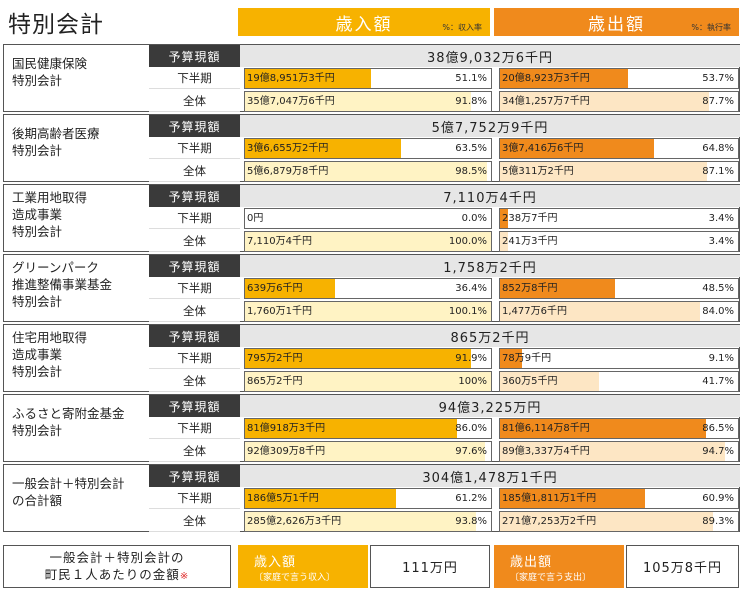 Image resolution: width=743 pixels, height=592 pixels. What do you see at coordinates (68, 483) in the screenshot?
I see `group-name-line: 一般会計＋特別会計` at bounding box center [68, 483].